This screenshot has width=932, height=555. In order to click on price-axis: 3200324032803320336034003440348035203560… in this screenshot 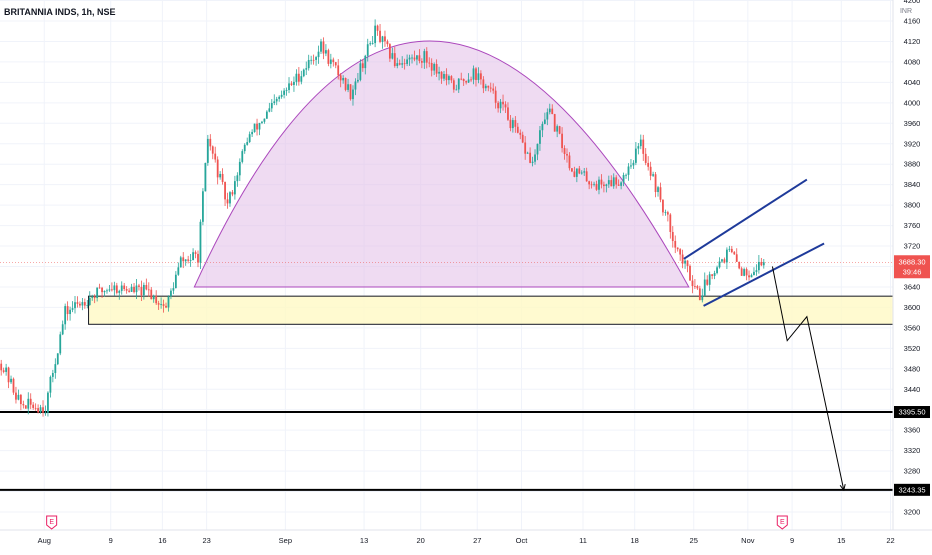, I will do `click(912, 275)`.